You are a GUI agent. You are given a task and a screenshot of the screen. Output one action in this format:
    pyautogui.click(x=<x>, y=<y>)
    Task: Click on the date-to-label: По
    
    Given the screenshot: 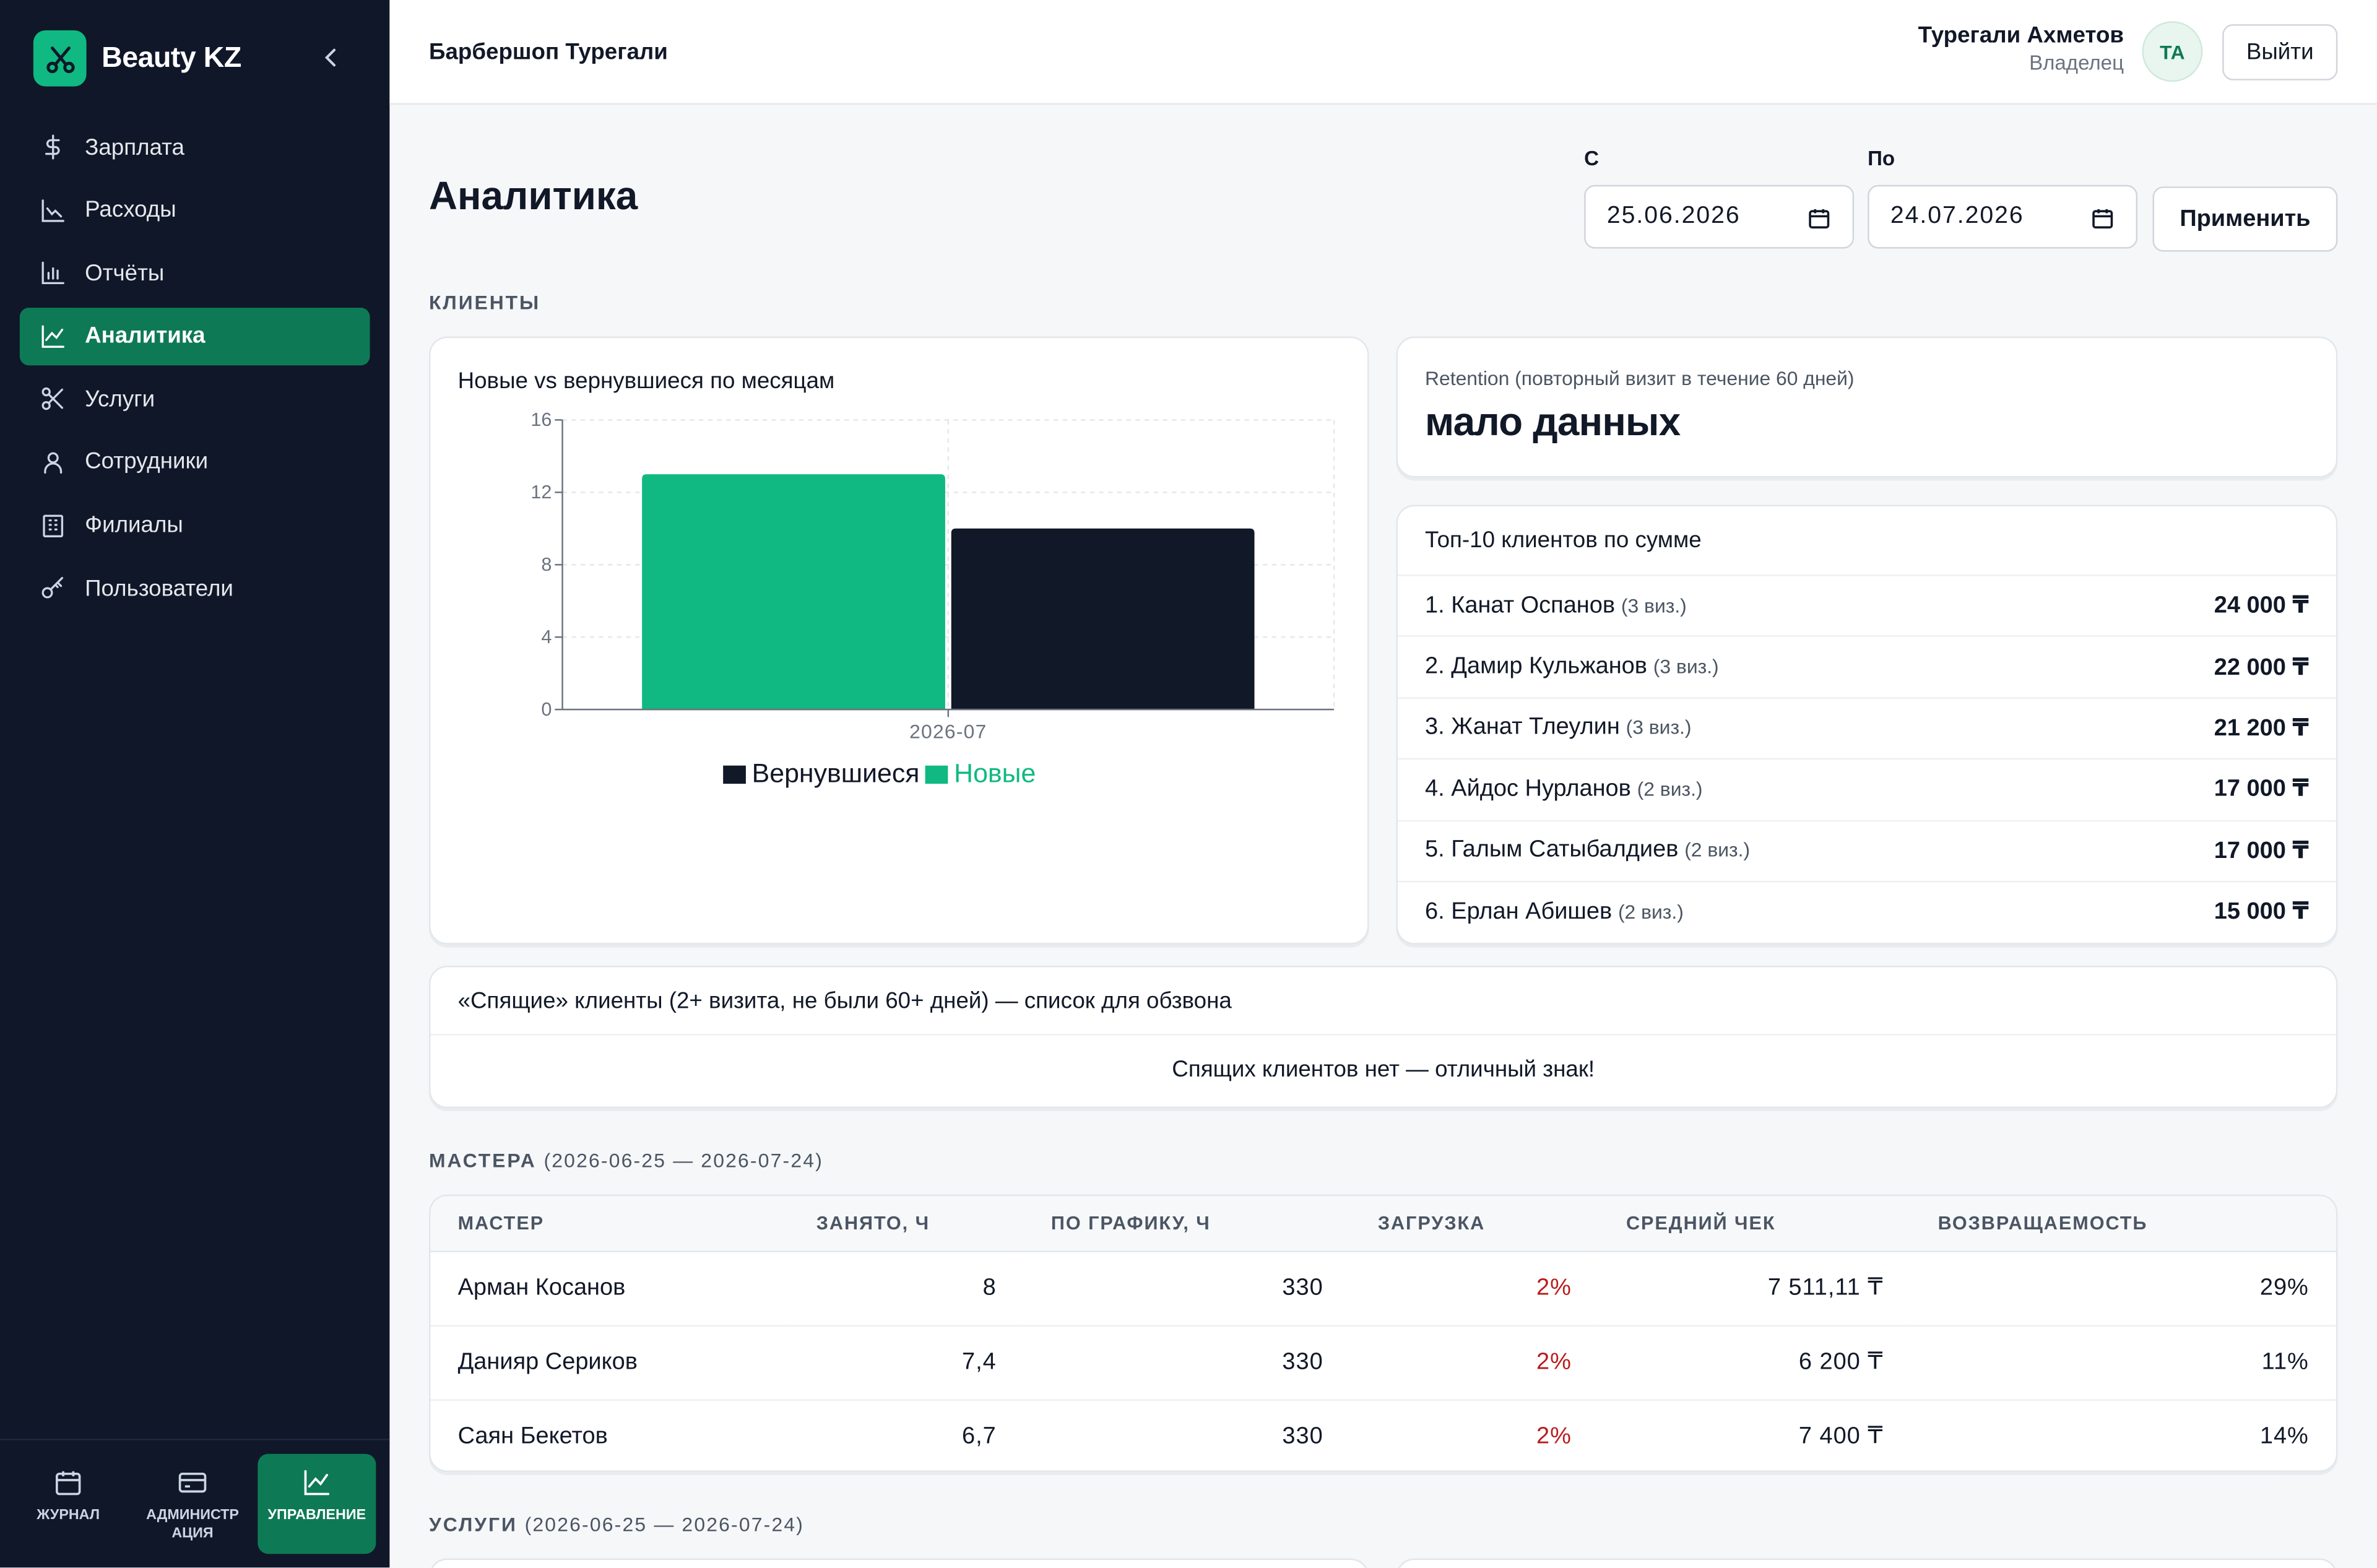 What is the action you would take?
    pyautogui.click(x=1881, y=158)
    